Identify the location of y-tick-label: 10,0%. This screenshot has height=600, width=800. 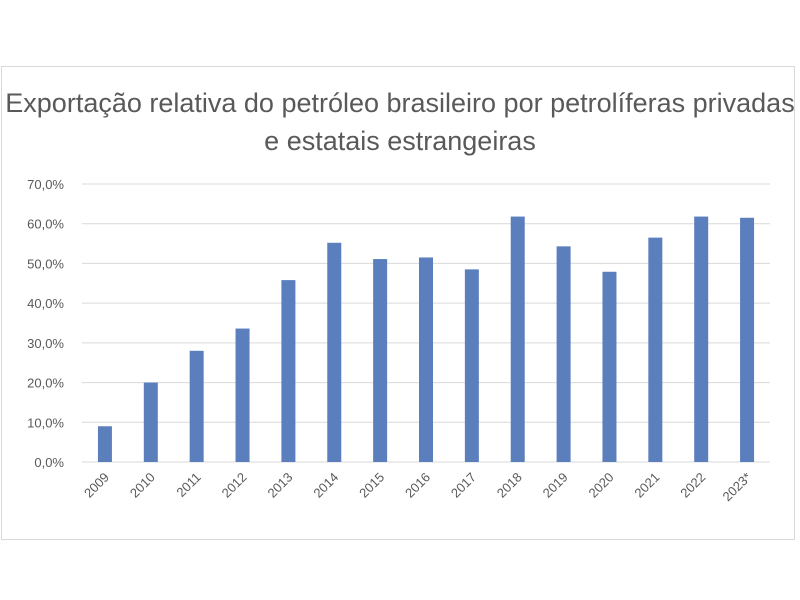
(45, 422).